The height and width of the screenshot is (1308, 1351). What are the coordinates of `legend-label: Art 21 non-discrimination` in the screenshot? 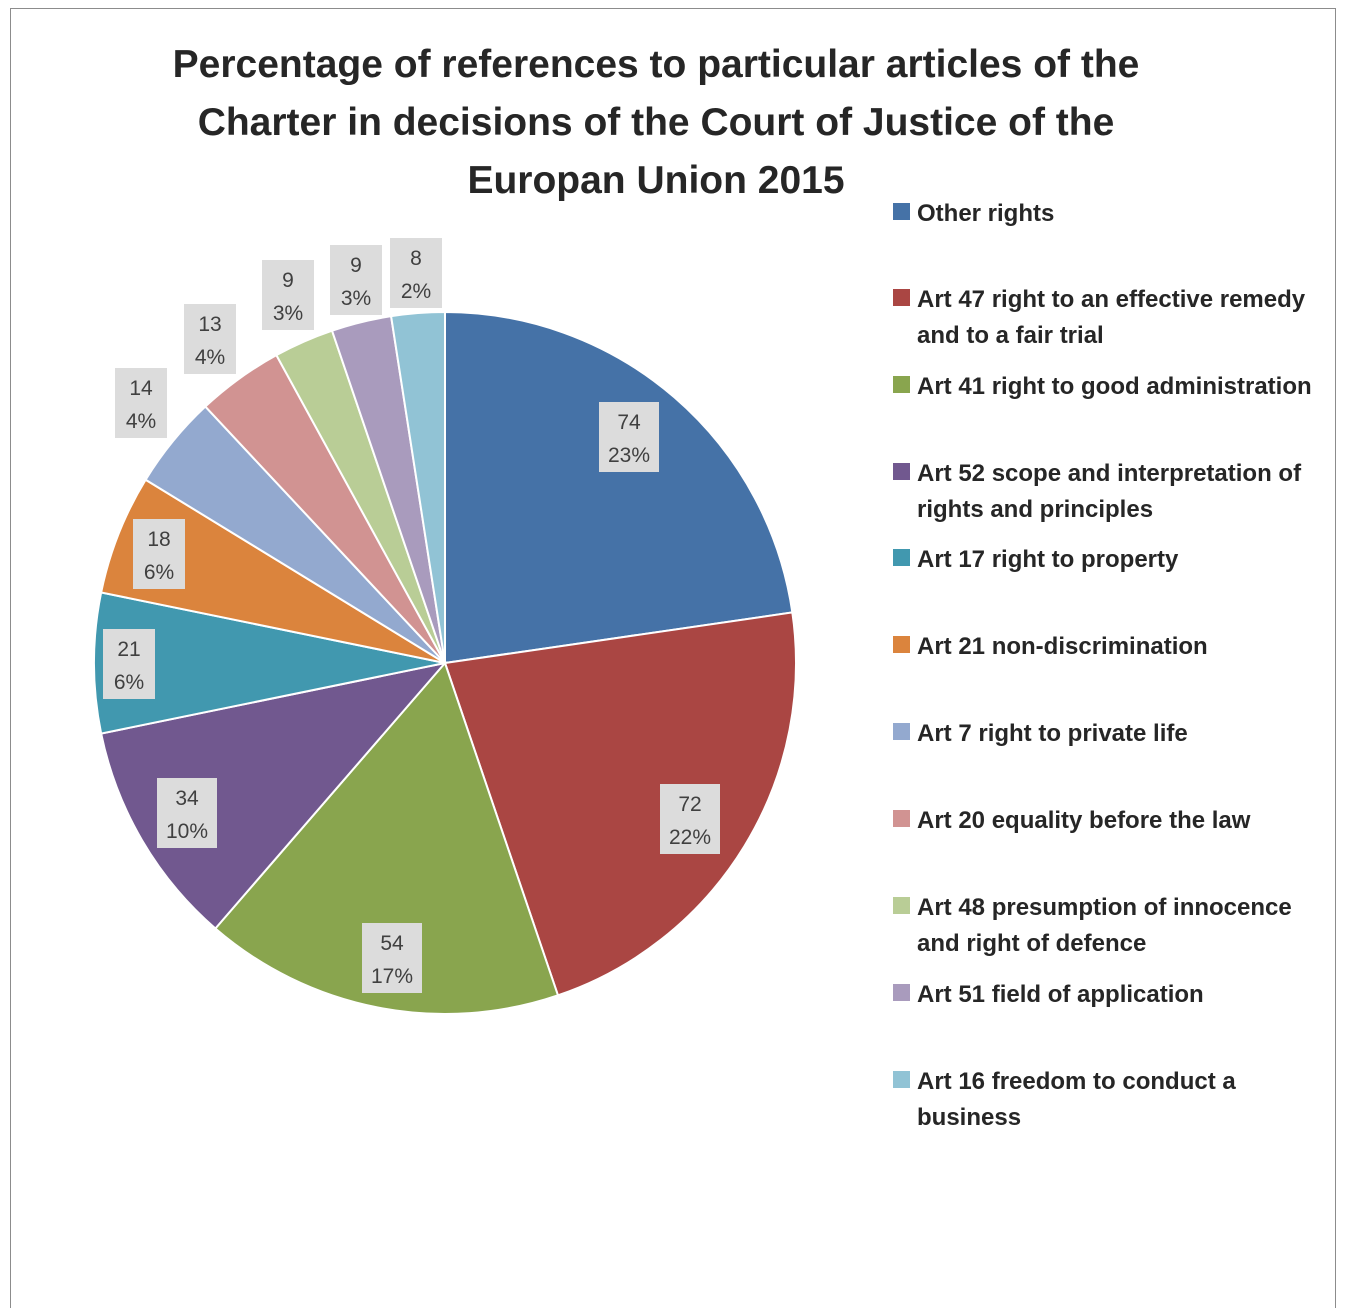 It's located at (1062, 646).